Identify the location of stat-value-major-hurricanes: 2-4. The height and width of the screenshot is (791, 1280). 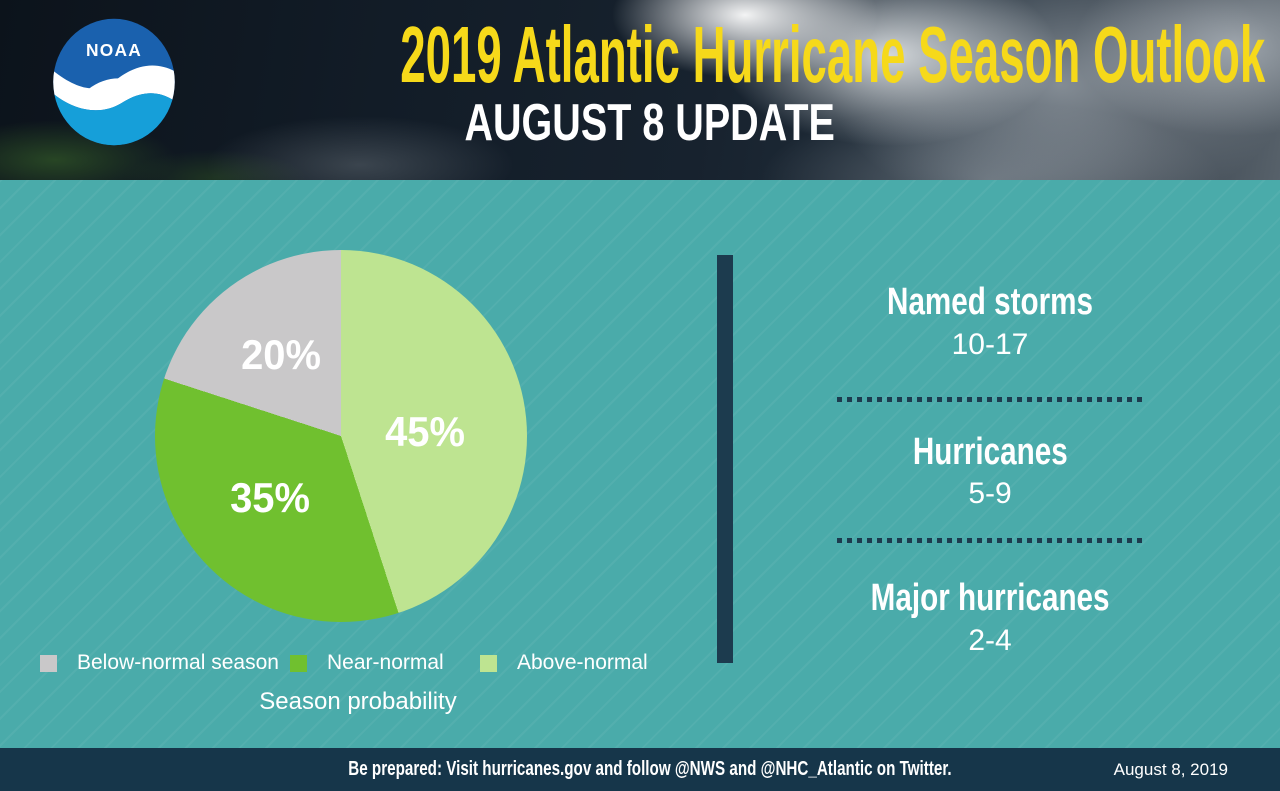
(990, 640).